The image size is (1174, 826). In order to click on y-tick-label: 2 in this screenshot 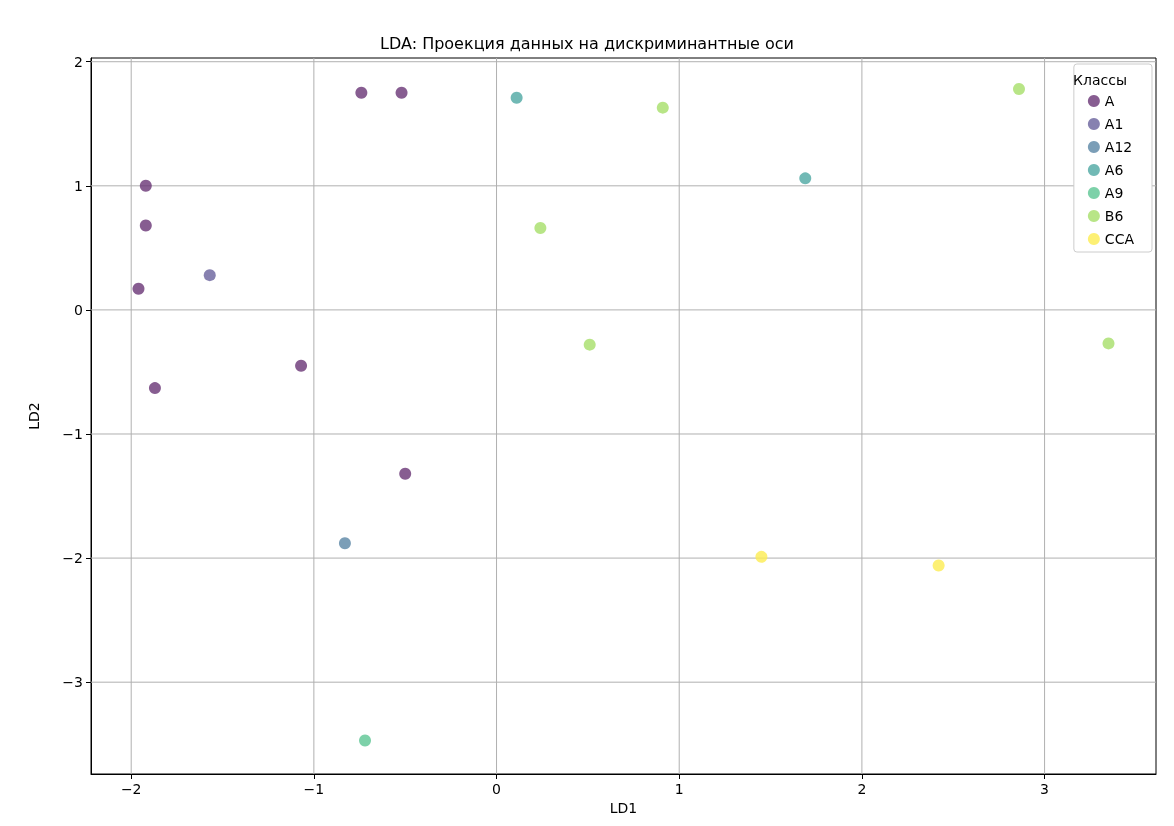, I will do `click(78, 61)`.